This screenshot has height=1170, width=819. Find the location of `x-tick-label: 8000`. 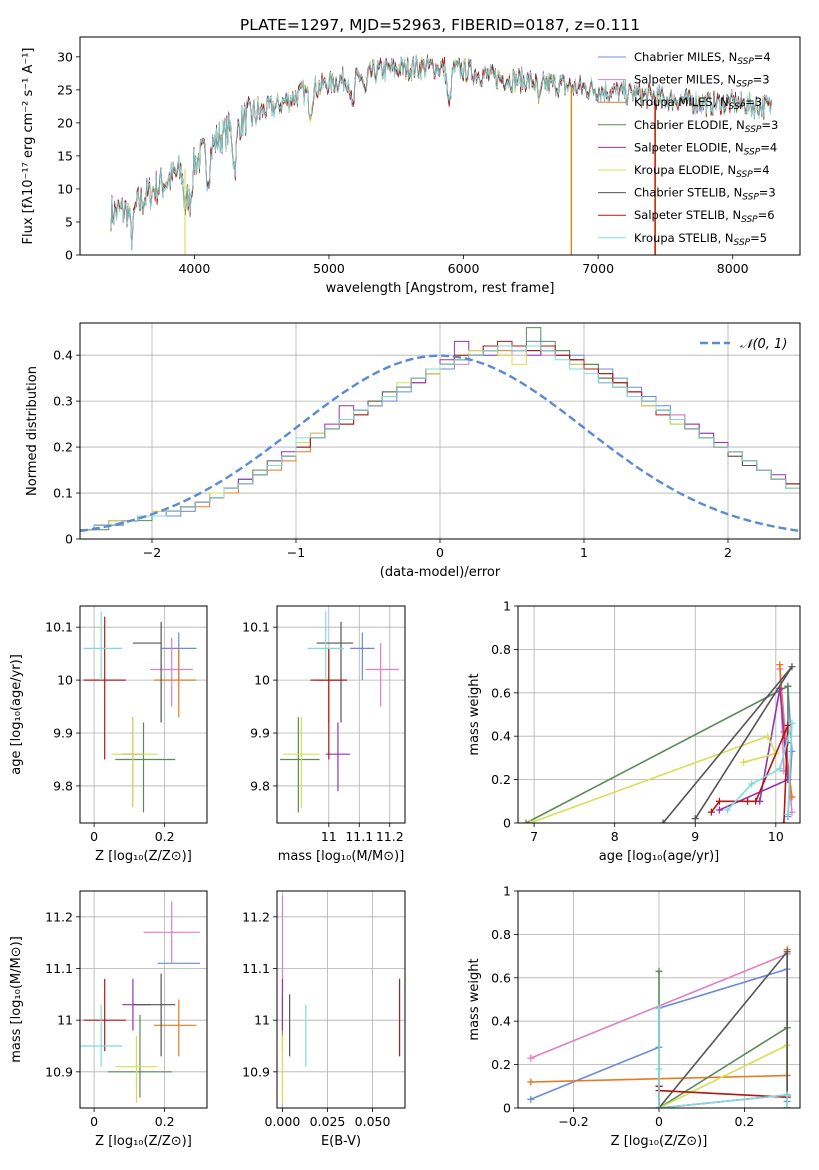

x-tick-label: 8000 is located at coordinates (733, 268).